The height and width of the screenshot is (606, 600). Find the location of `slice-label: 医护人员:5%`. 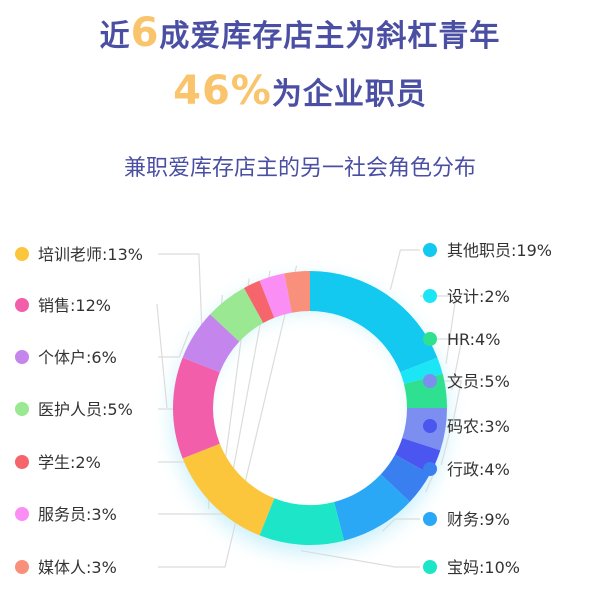

slice-label: 医护人员:5% is located at coordinates (85, 409).